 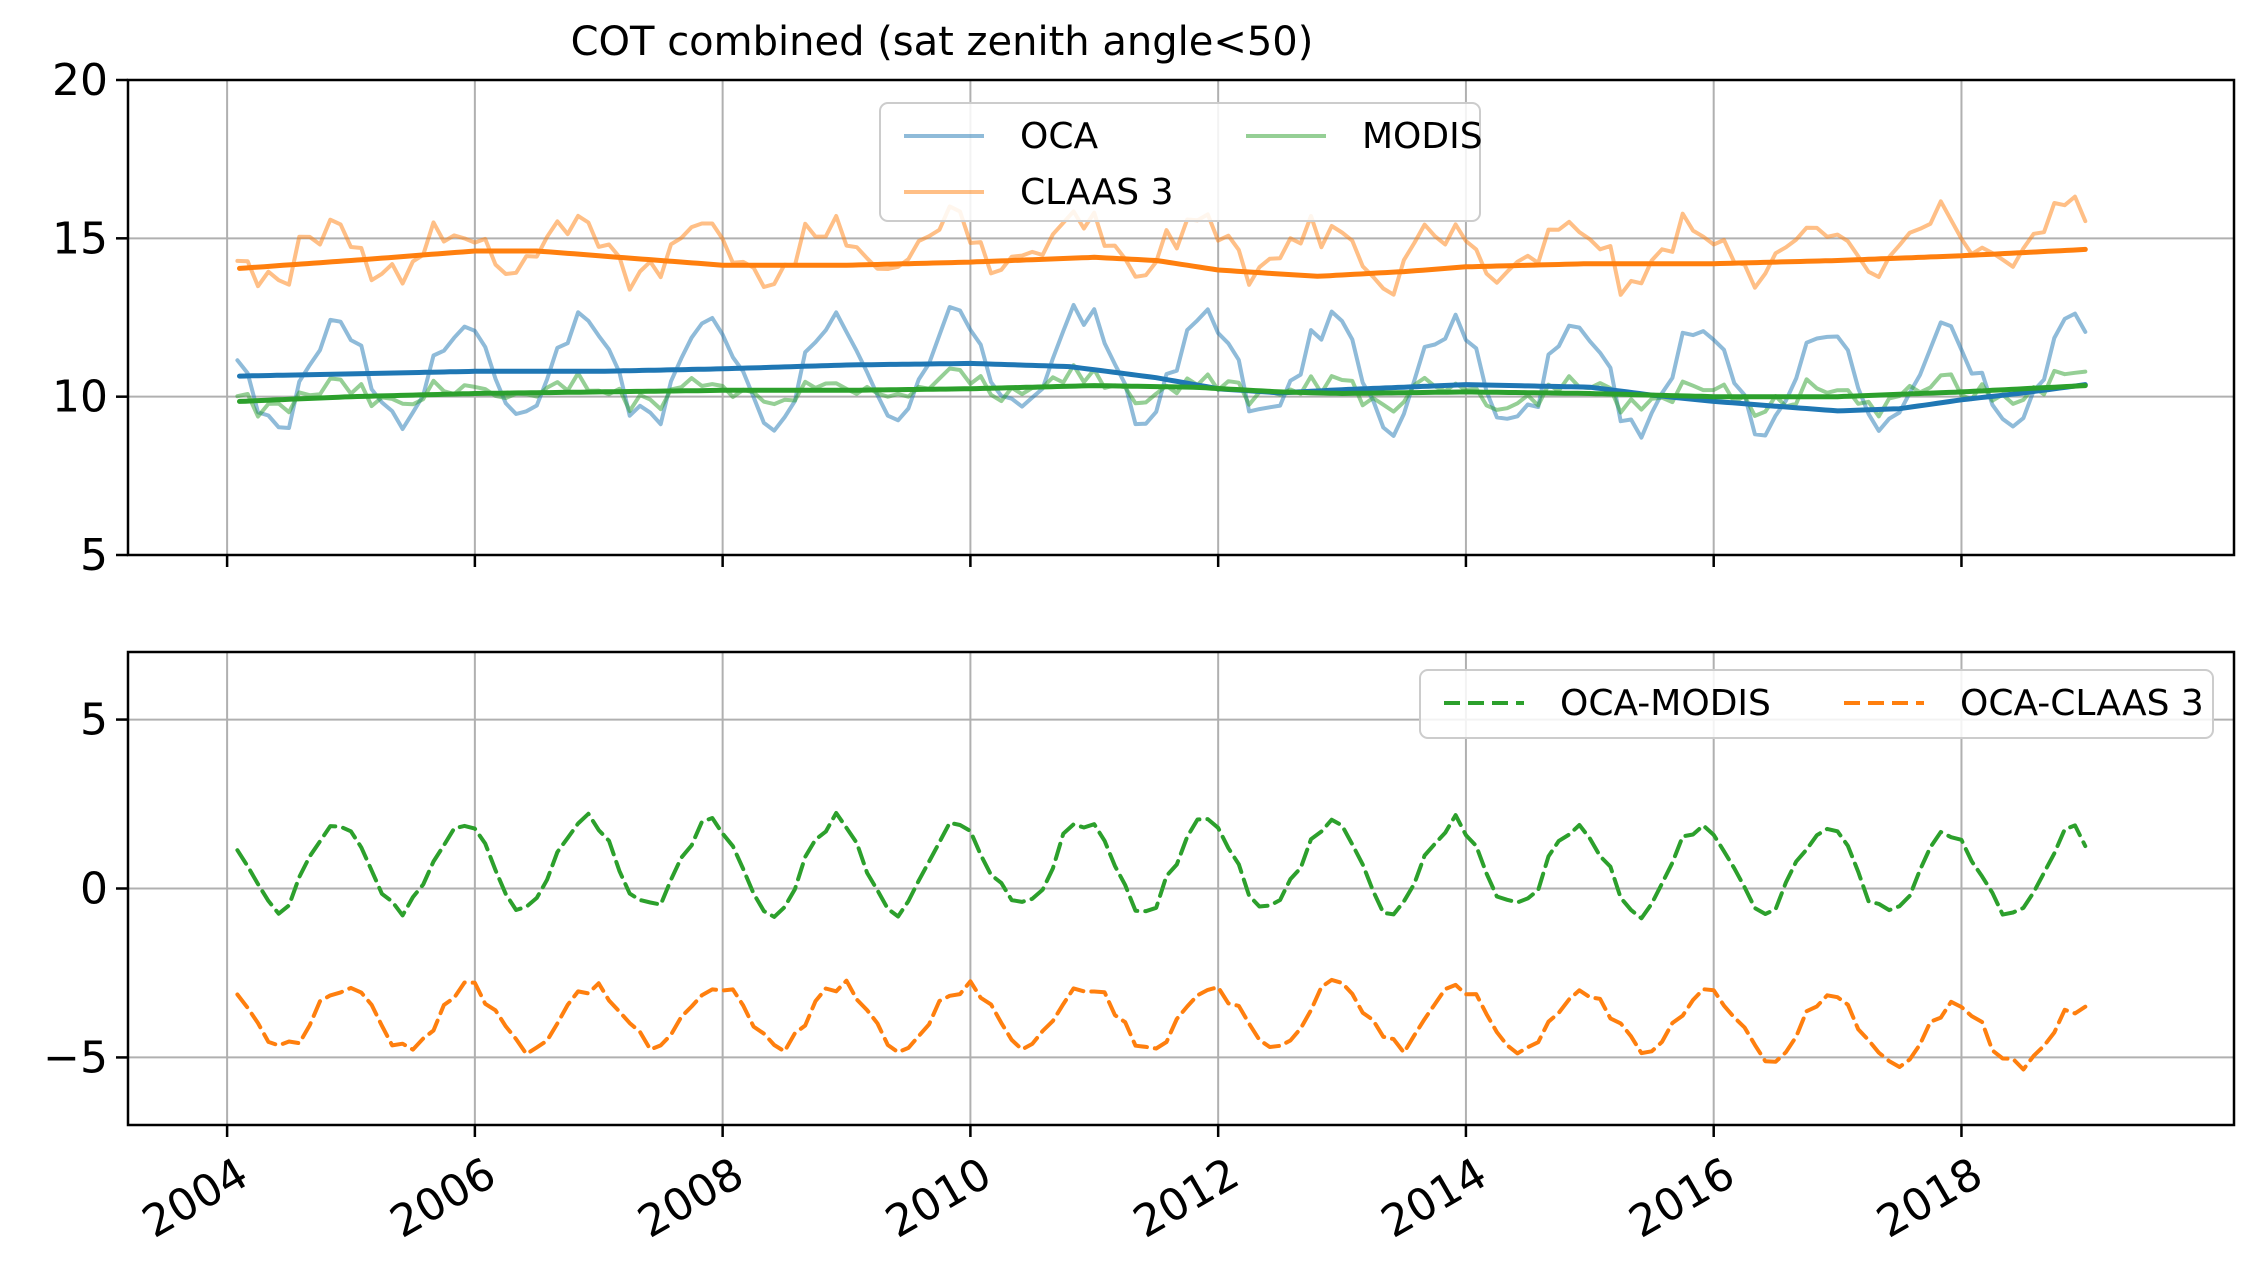 I want to click on x-tick-label: 2004, so click(x=195, y=1198).